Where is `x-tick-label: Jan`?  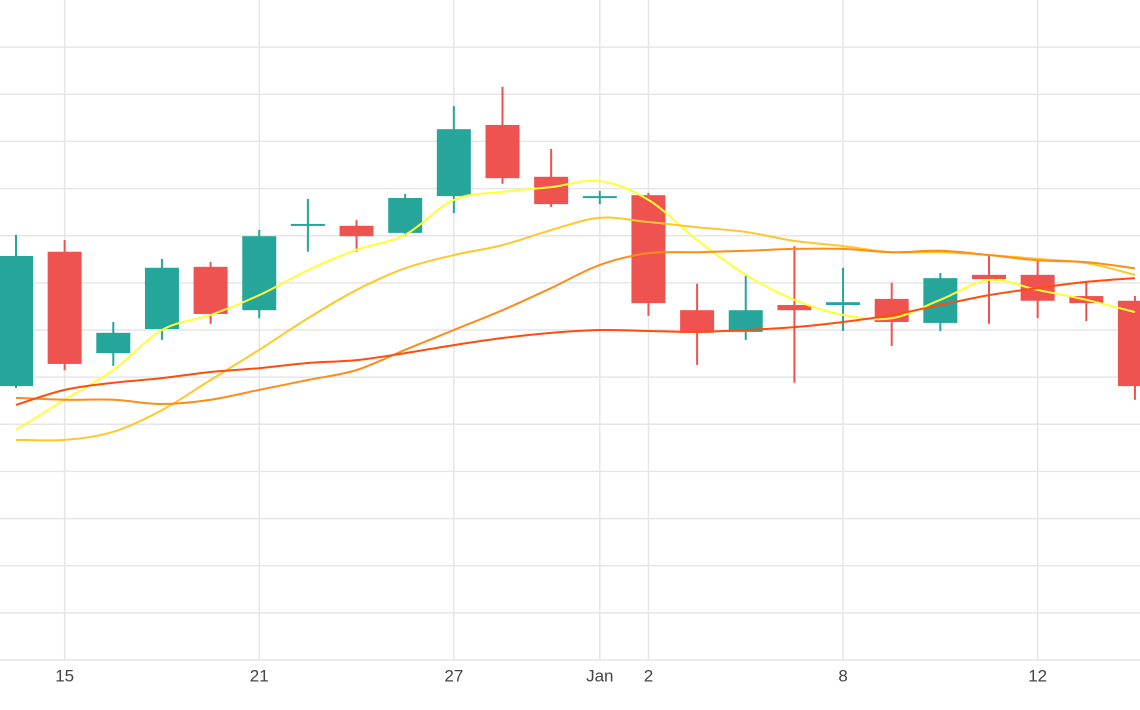
x-tick-label: Jan is located at coordinates (599, 675).